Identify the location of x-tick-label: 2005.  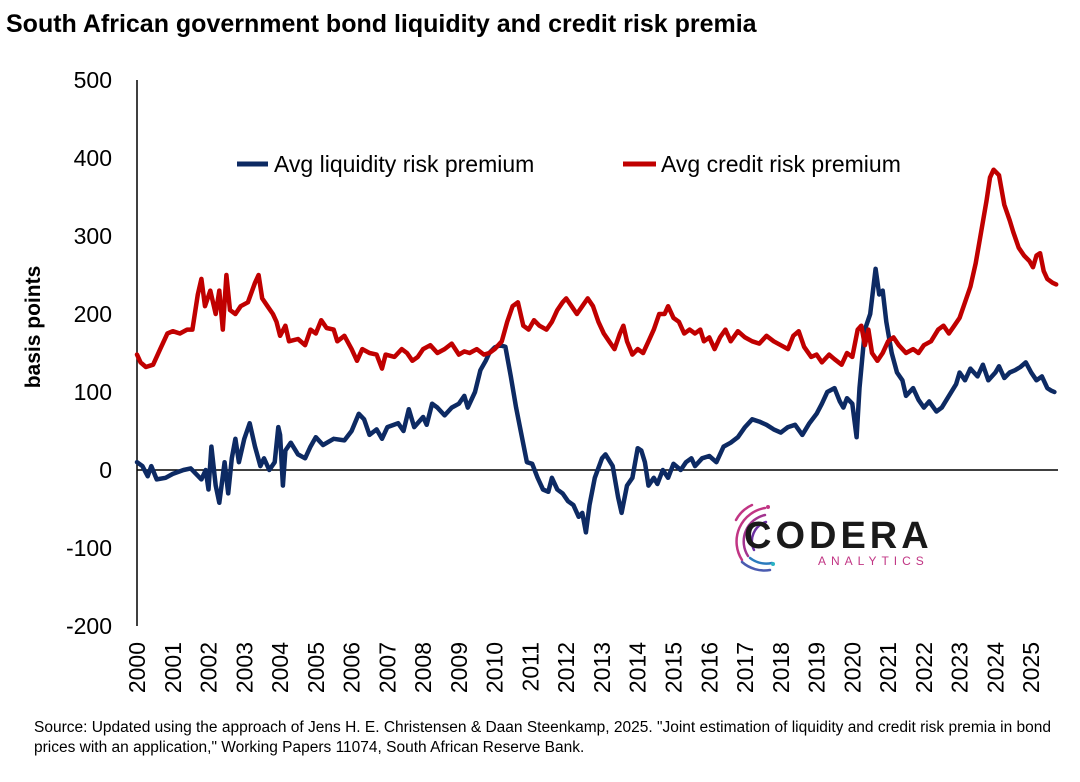
(316, 667).